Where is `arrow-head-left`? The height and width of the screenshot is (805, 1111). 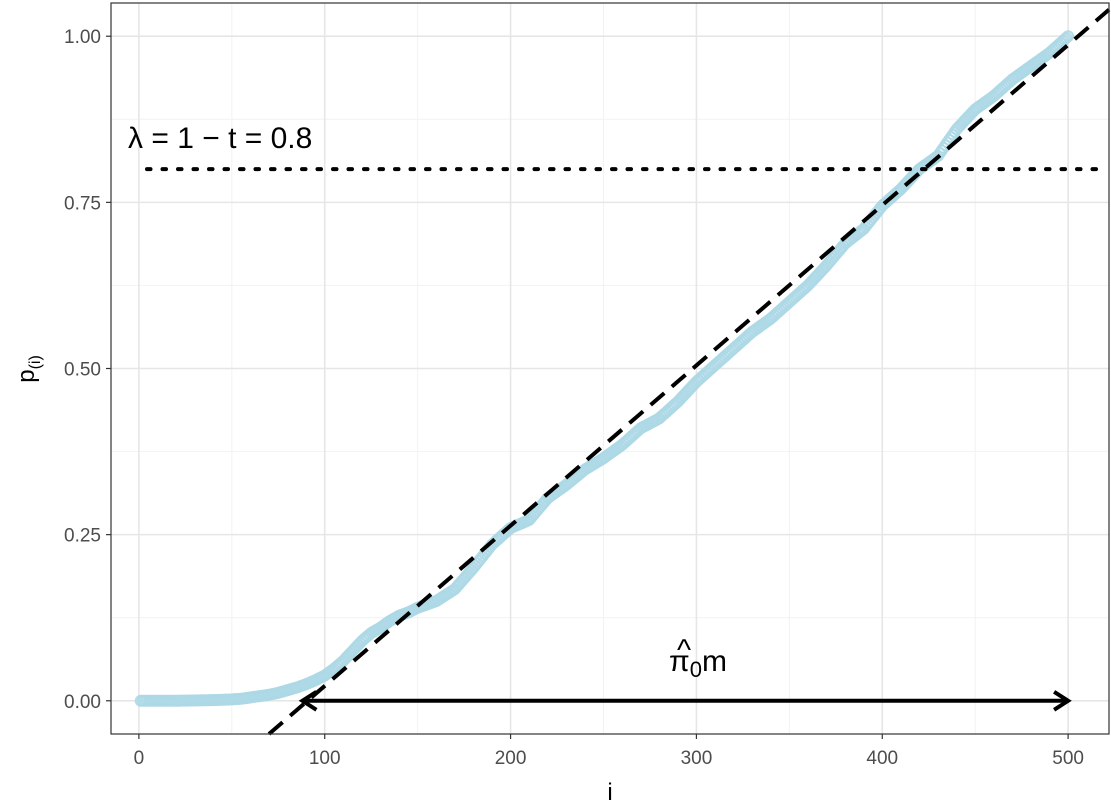 arrow-head-left is located at coordinates (308, 701).